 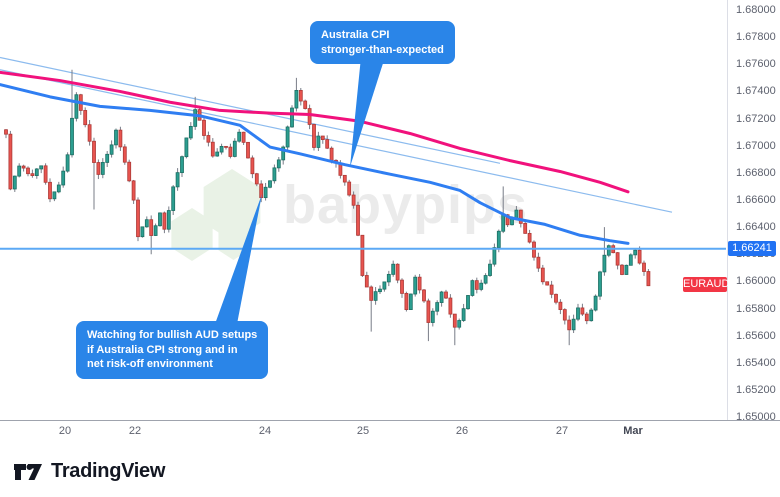 I want to click on symbol-price-badge: EURAUD, so click(x=706, y=284).